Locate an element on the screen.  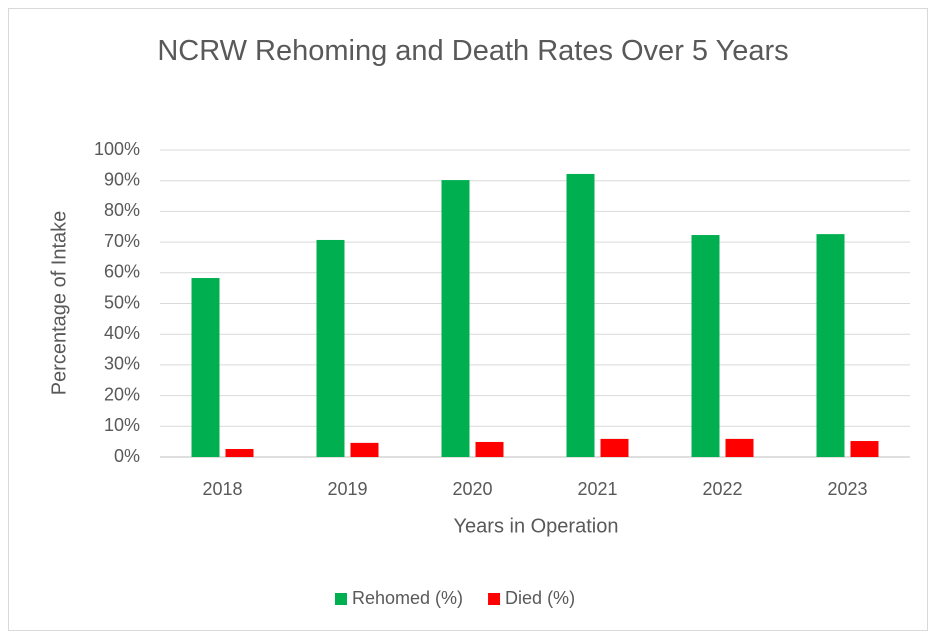
x-tick-label: 2023 is located at coordinates (847, 489).